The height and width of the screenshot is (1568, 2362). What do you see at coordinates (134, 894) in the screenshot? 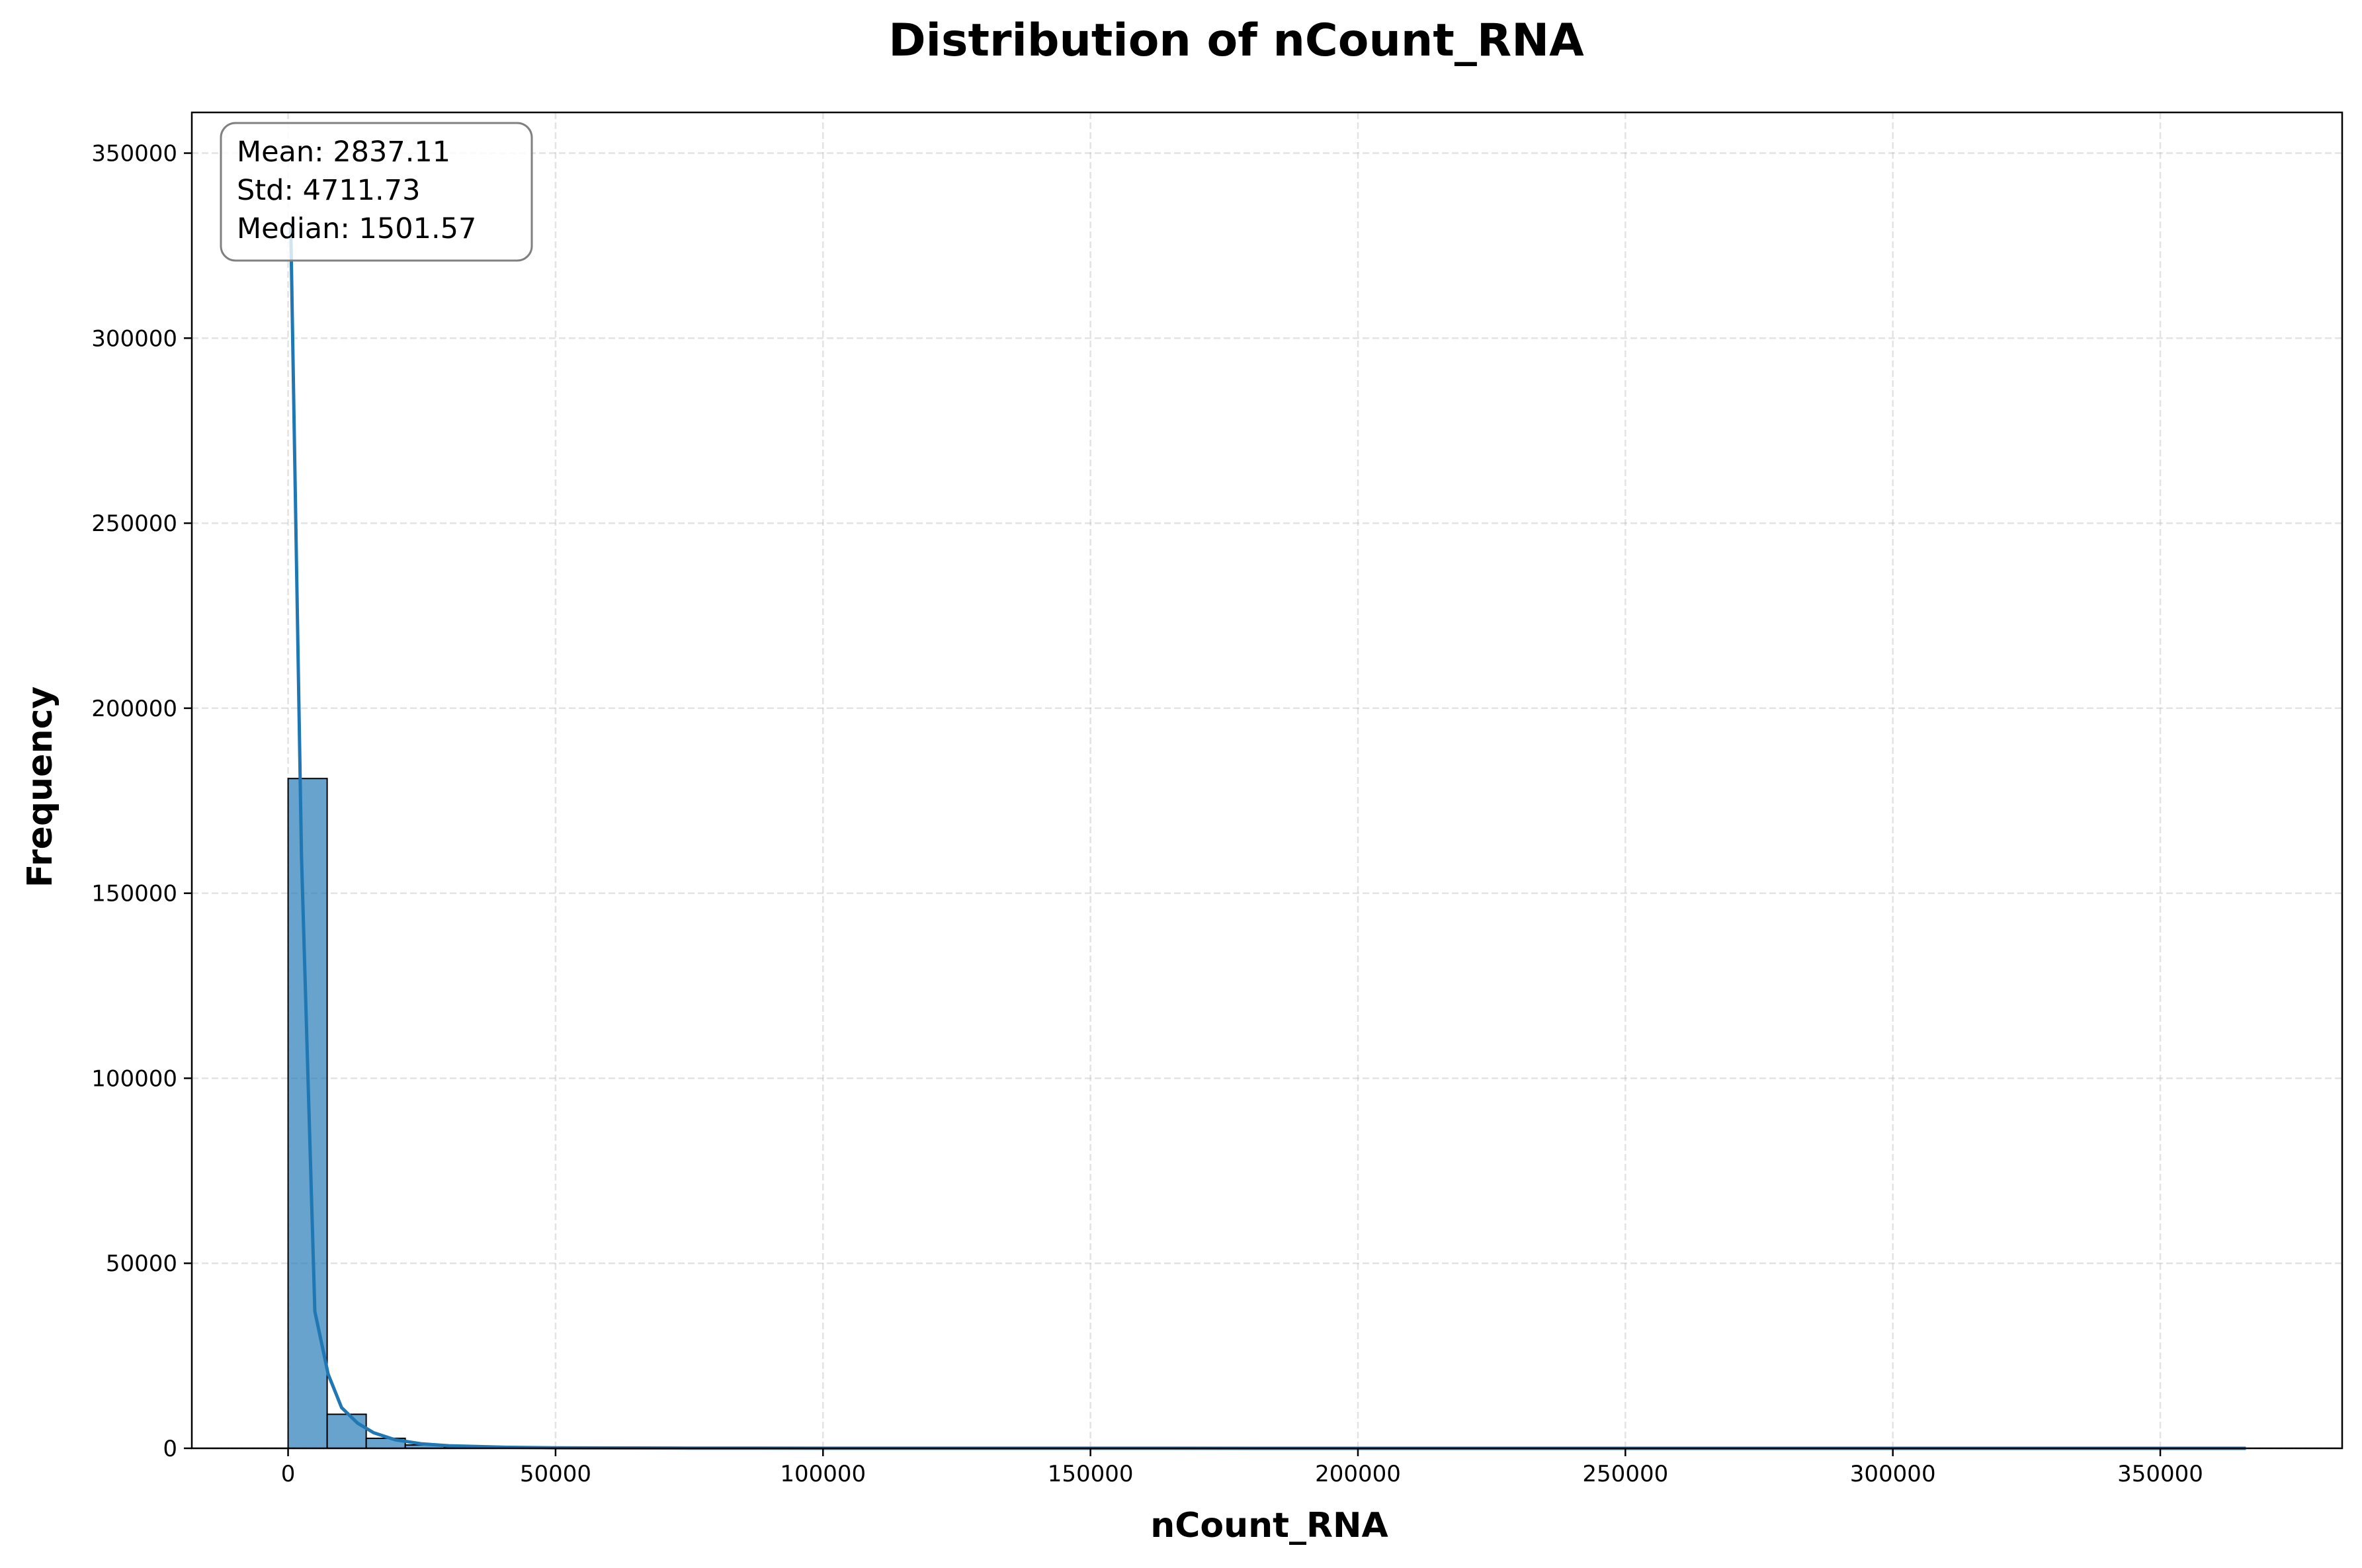
I see `y-tick-label: 150000` at bounding box center [134, 894].